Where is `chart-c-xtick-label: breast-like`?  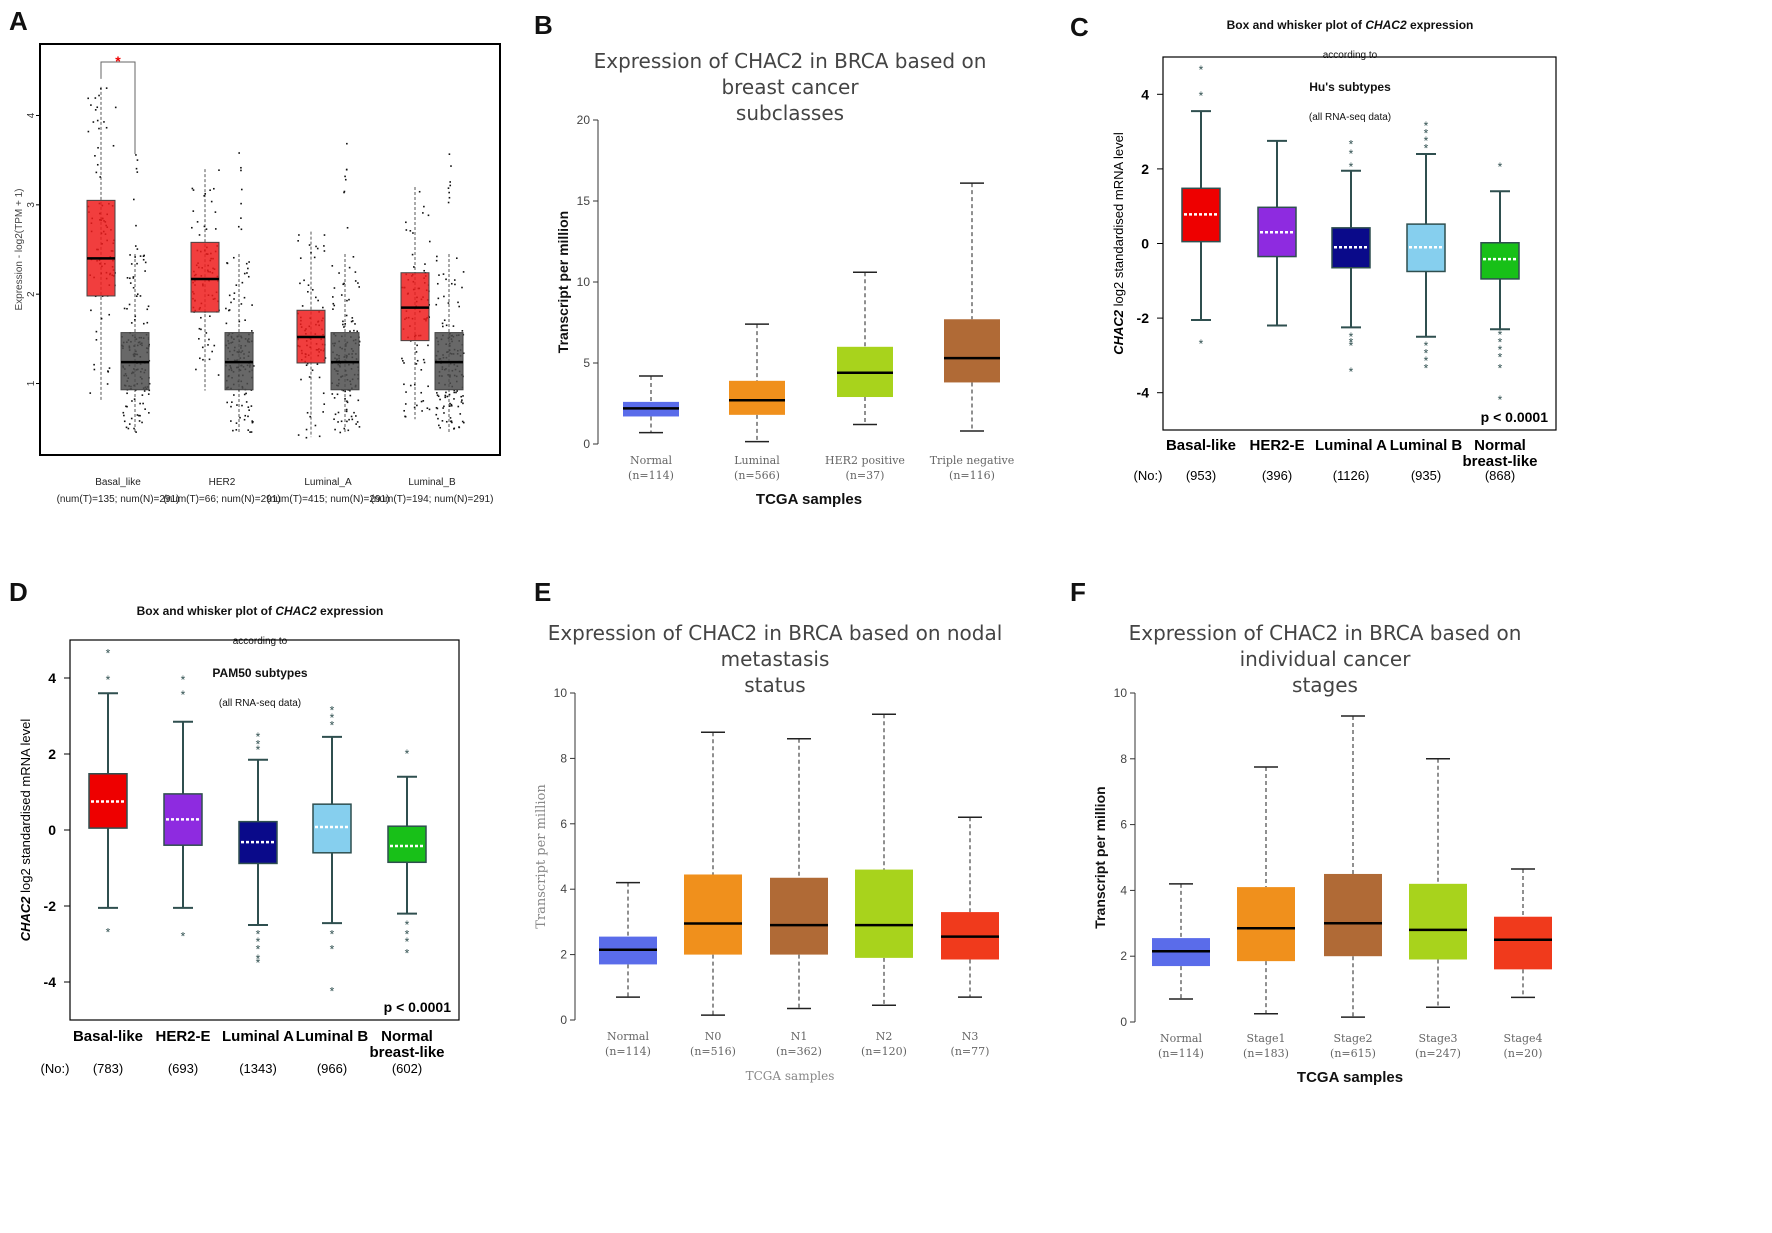
chart-c-xtick-label: breast-like is located at coordinates (1499, 461).